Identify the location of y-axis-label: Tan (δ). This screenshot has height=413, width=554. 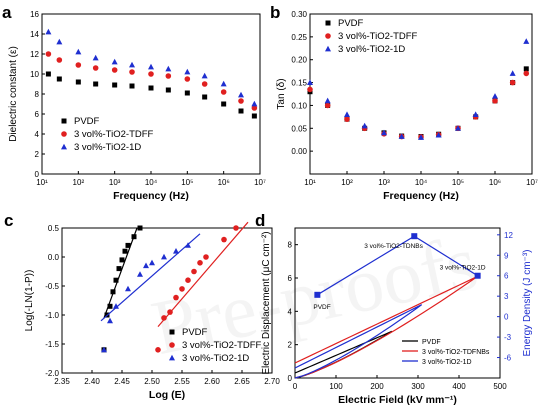
(281, 93).